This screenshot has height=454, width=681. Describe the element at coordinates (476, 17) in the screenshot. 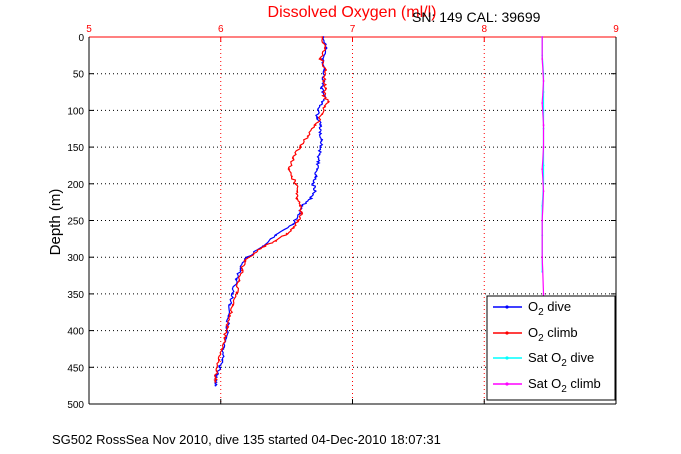

I see `serial-annotation: SN: 149 CAL: 39699` at that location.